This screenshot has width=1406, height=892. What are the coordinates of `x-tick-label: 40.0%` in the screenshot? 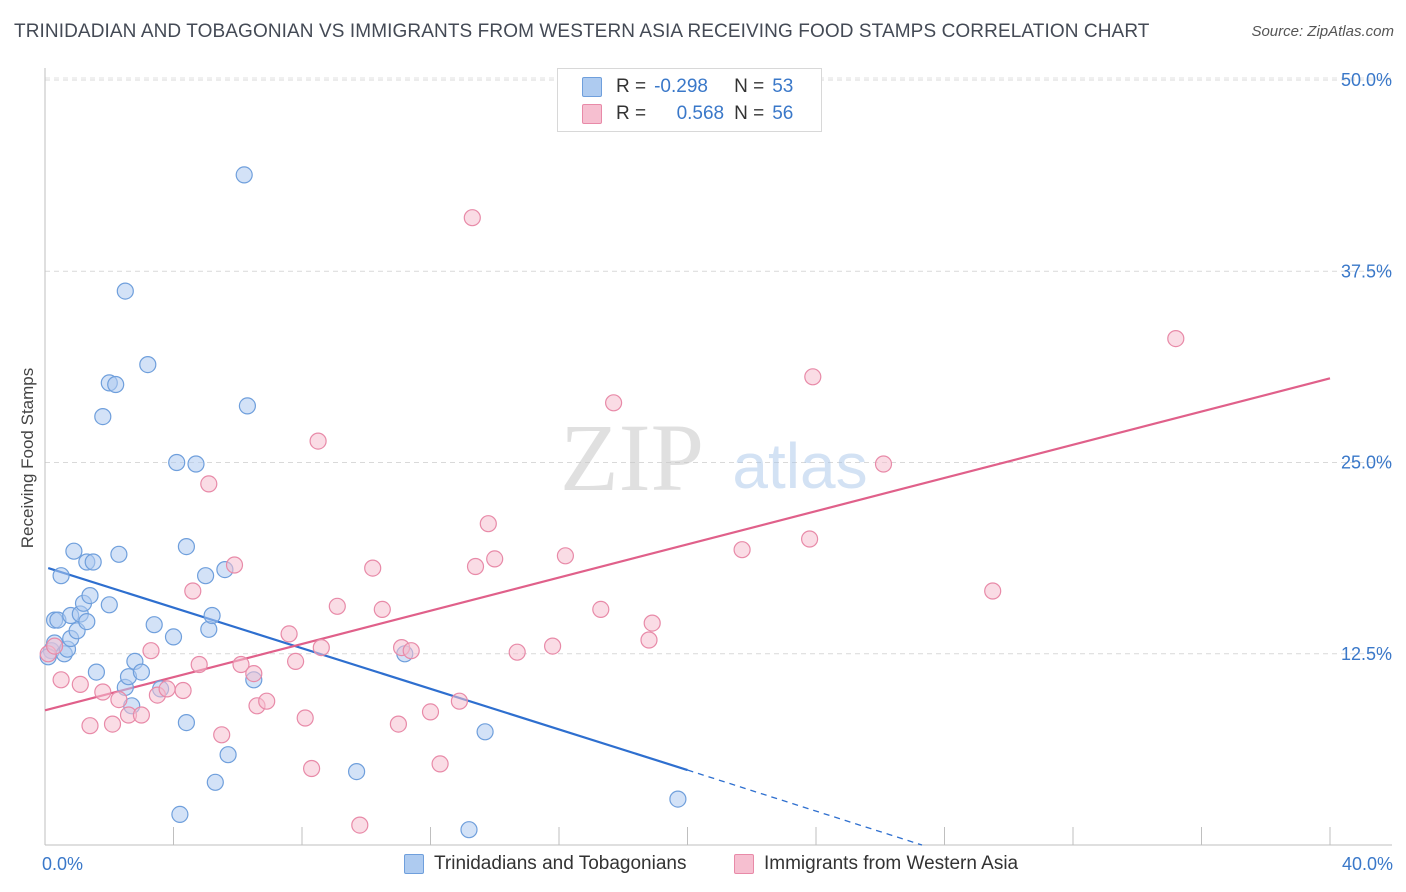 It's located at (1367, 864).